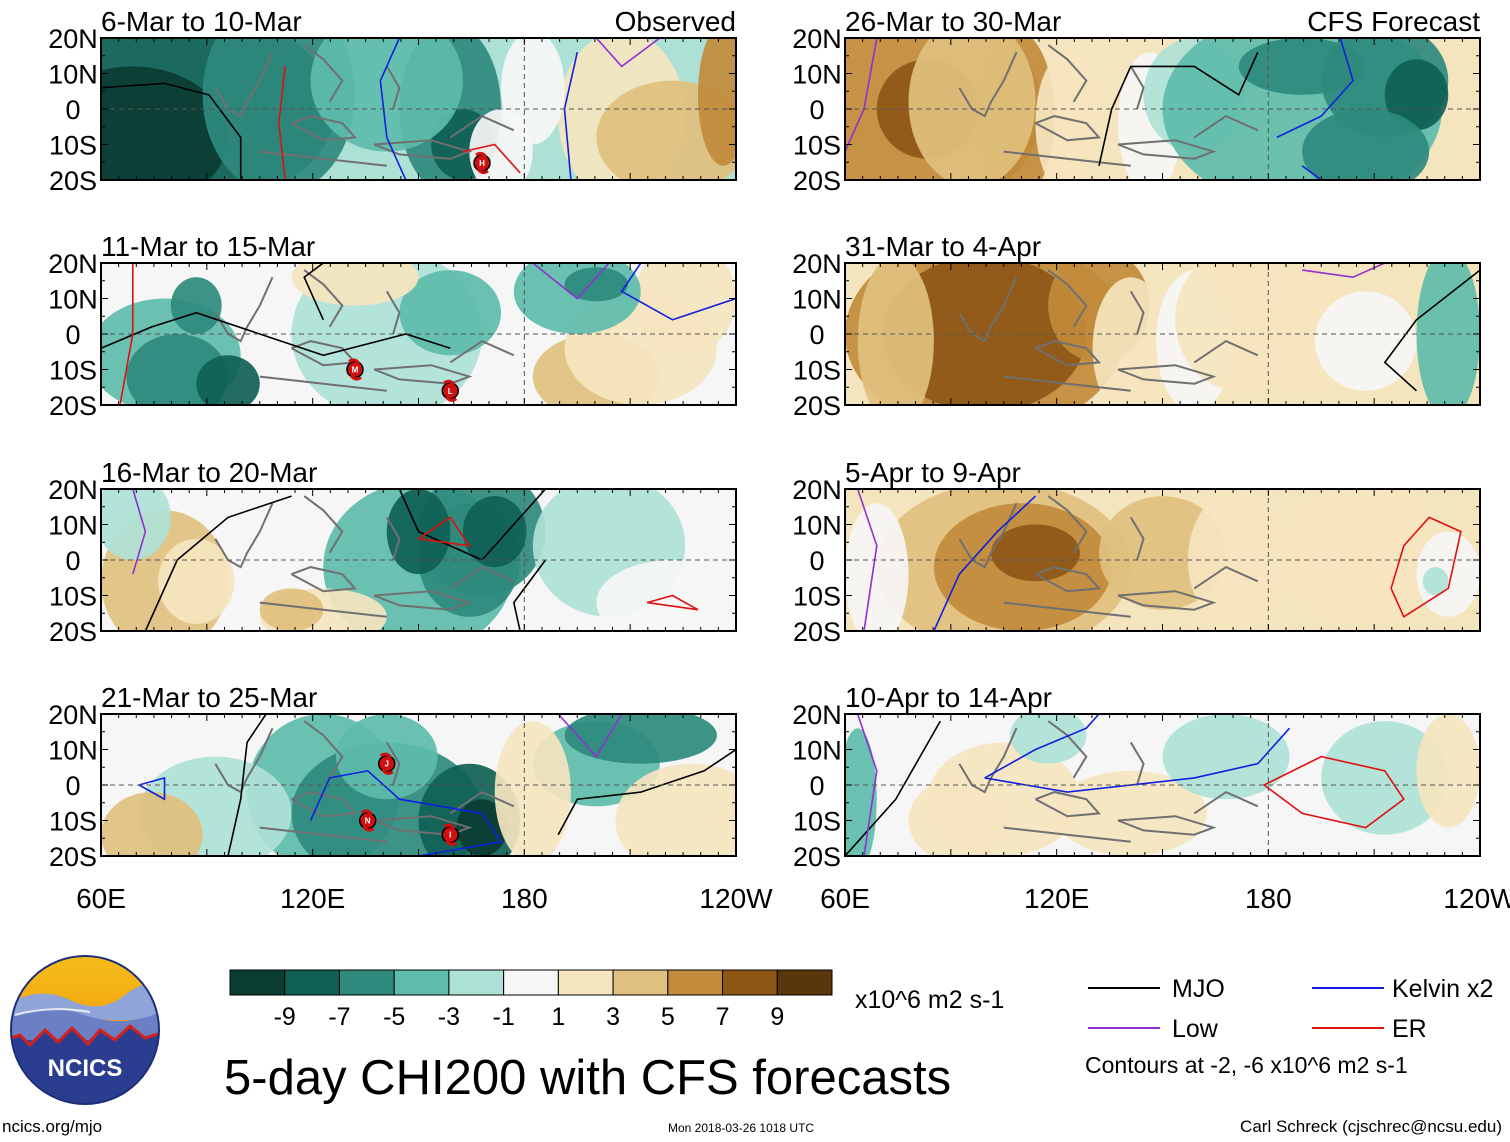 The width and height of the screenshot is (1510, 1142). What do you see at coordinates (449, 1017) in the screenshot?
I see `colorbar-label: -3` at bounding box center [449, 1017].